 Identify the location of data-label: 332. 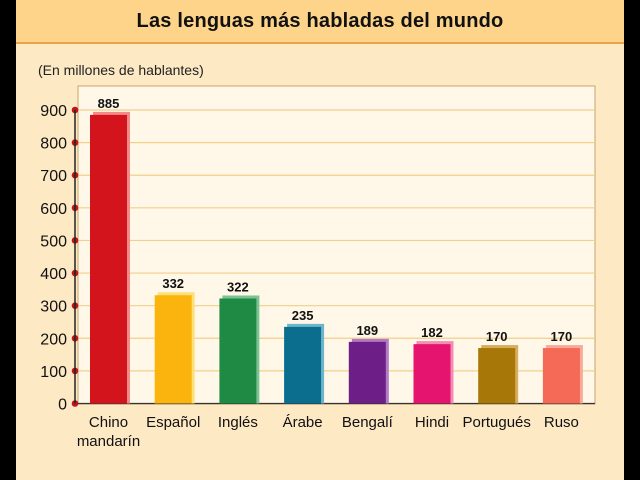
(173, 283).